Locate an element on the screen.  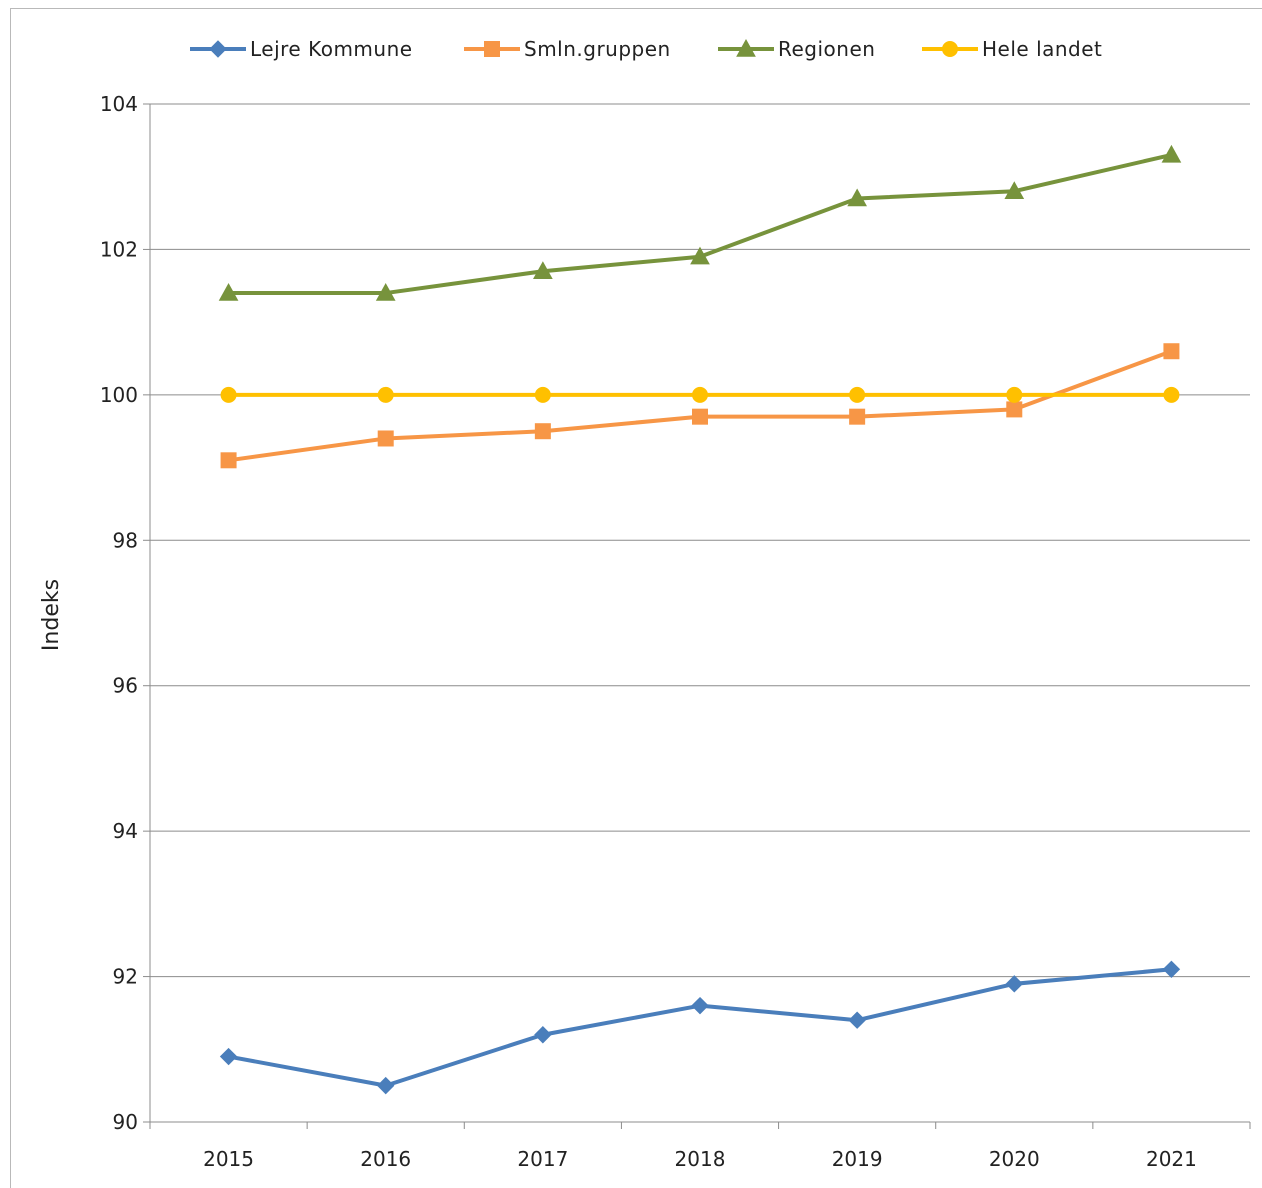
legend-entry: Hele landet is located at coordinates (1012, 49).